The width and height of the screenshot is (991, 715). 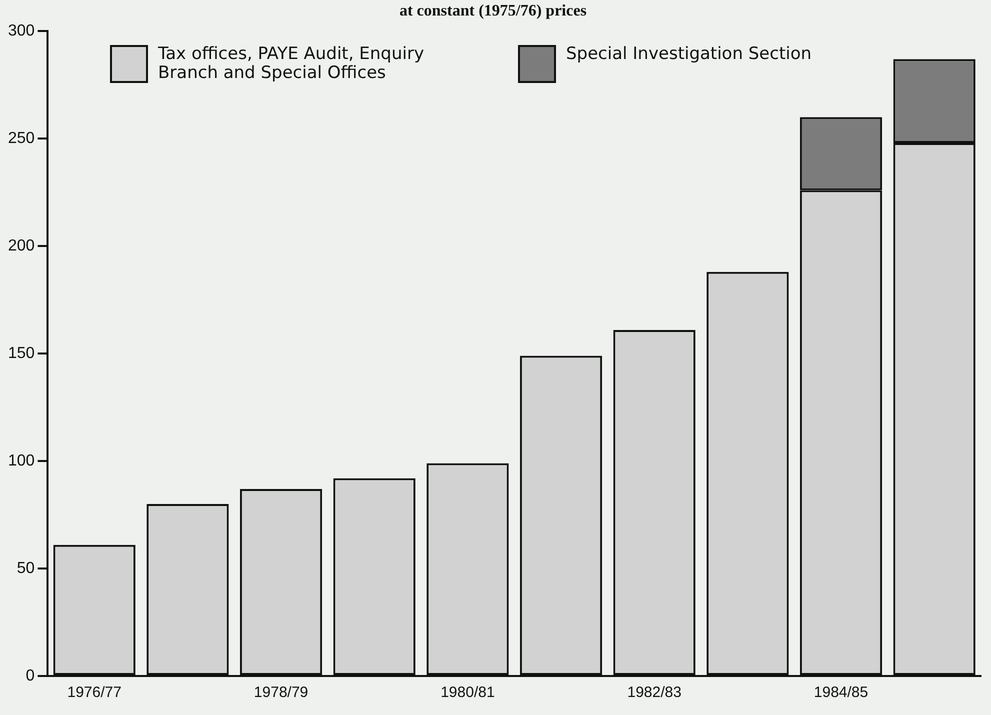 What do you see at coordinates (654, 693) in the screenshot?
I see `x-tick-label: 1982/83` at bounding box center [654, 693].